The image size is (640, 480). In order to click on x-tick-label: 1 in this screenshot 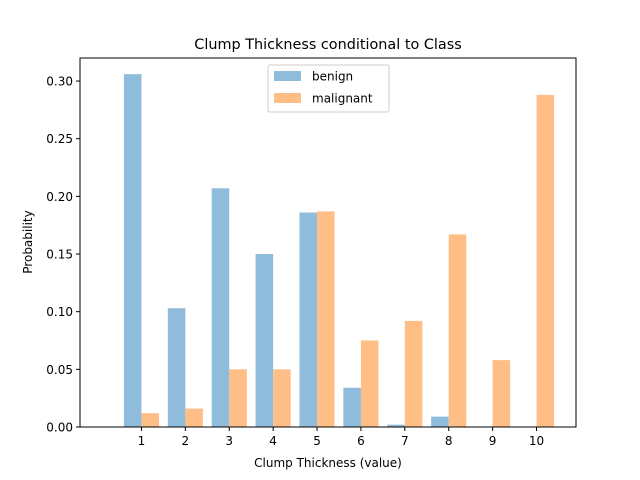, I will do `click(142, 441)`.